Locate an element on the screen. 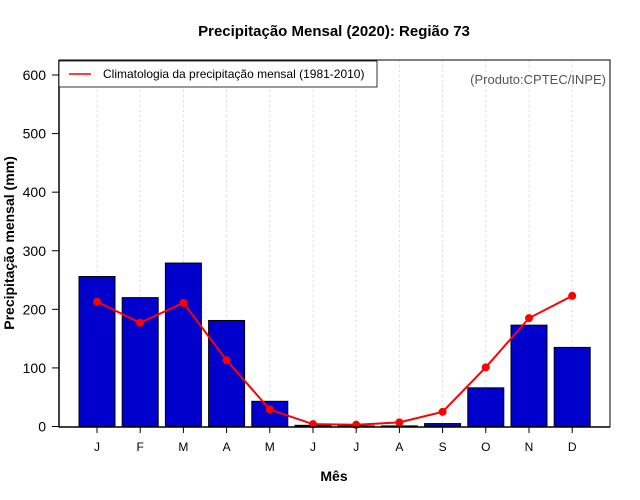 The image size is (640, 500). x-tick-label: O is located at coordinates (485, 447).